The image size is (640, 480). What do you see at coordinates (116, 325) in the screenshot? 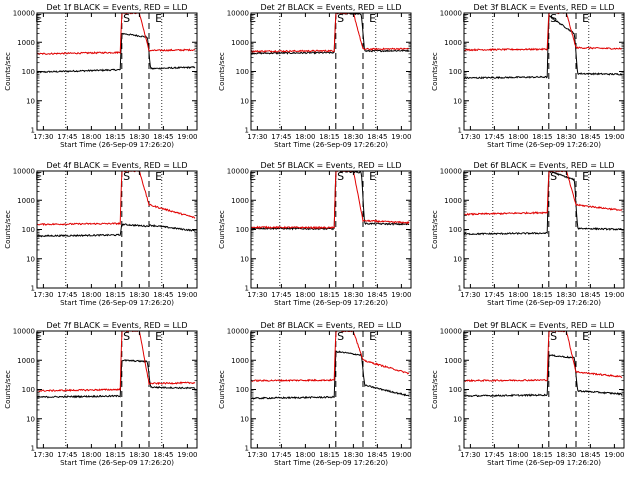
I see `panel-title: Det 7f BLACK = Events, RED = LLD` at bounding box center [116, 325].